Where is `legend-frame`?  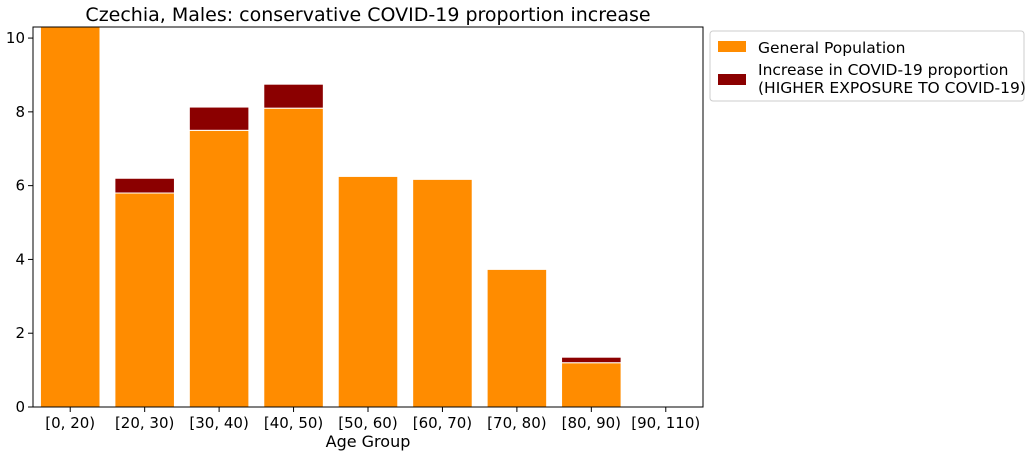 legend-frame is located at coordinates (867, 66).